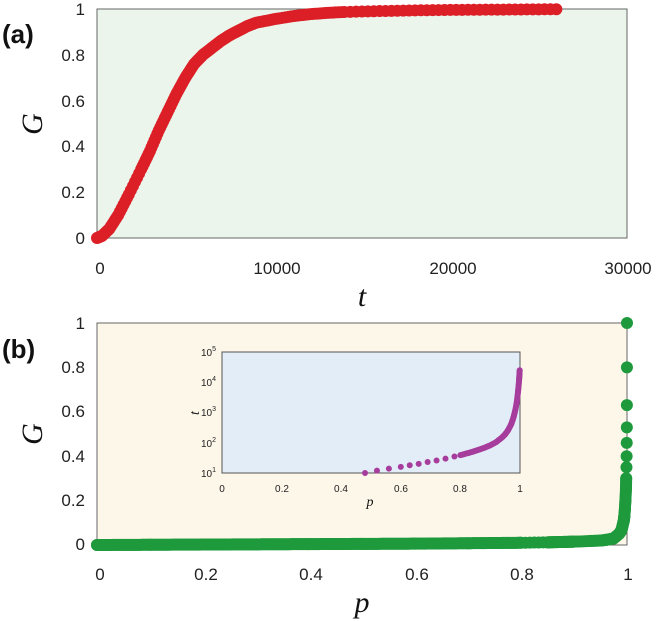 This screenshot has height=621, width=664. Describe the element at coordinates (311, 574) in the screenshot. I see `panel-b-xtick: 0.4` at that location.